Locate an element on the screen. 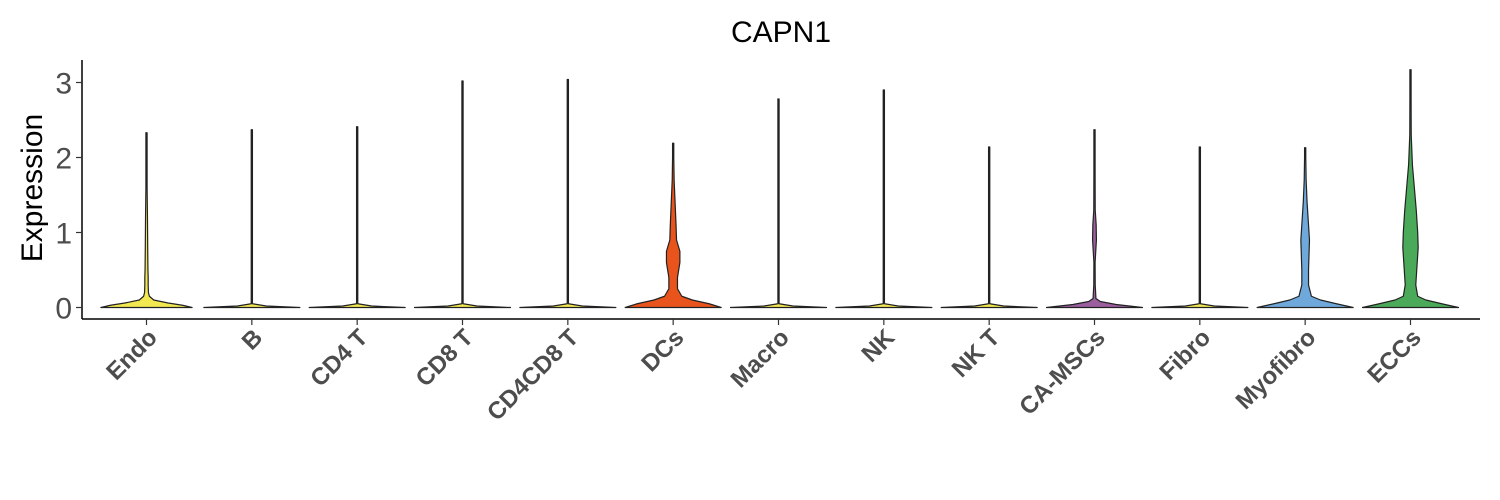 This screenshot has width=1500, height=500. violin-cd4-t is located at coordinates (357, 217).